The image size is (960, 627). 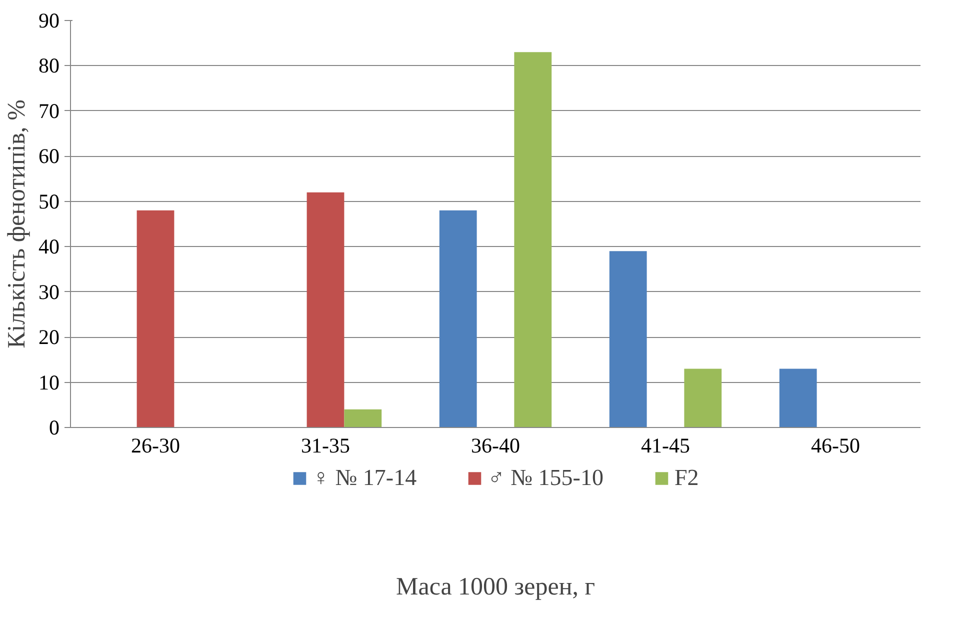 I want to click on legend-label: ♀ № 17-14, so click(x=364, y=478).